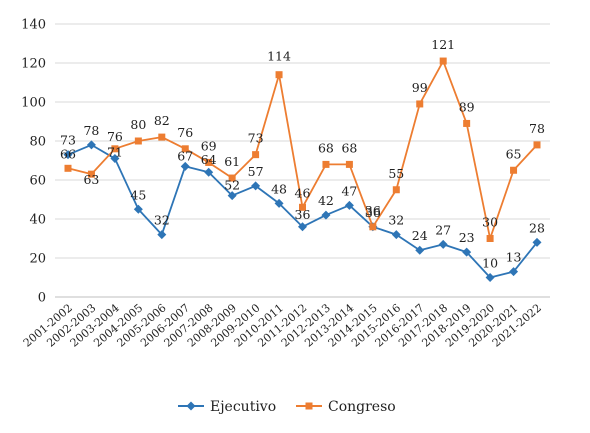 The image size is (590, 433). What do you see at coordinates (243, 407) in the screenshot?
I see `legend-label-ejecutivo: Ejecutivo` at bounding box center [243, 407].